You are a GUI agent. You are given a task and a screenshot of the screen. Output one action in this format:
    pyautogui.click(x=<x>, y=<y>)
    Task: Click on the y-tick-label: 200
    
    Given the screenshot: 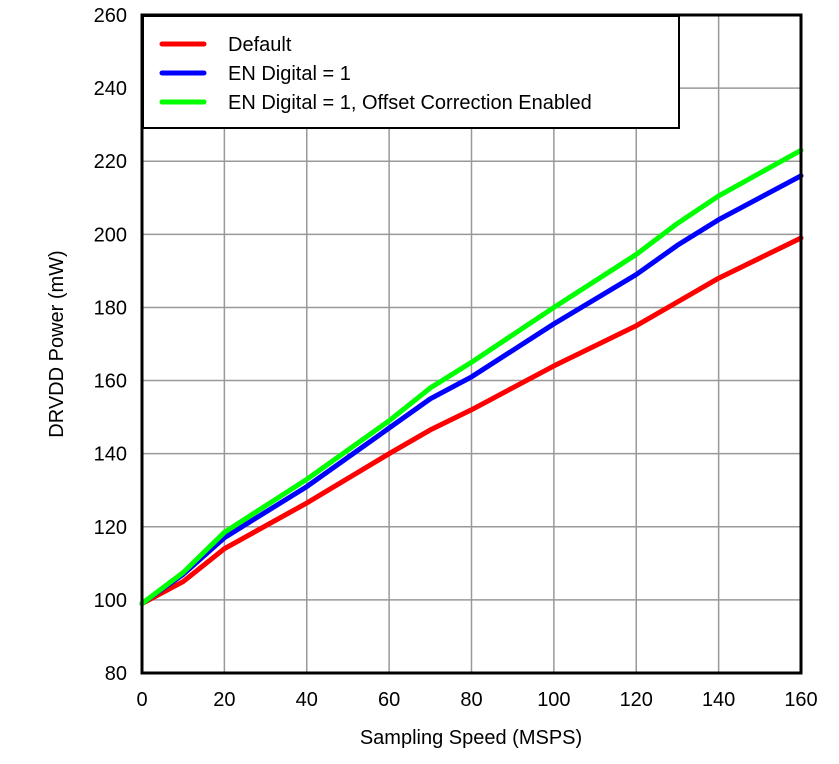 What is the action you would take?
    pyautogui.click(x=110, y=235)
    